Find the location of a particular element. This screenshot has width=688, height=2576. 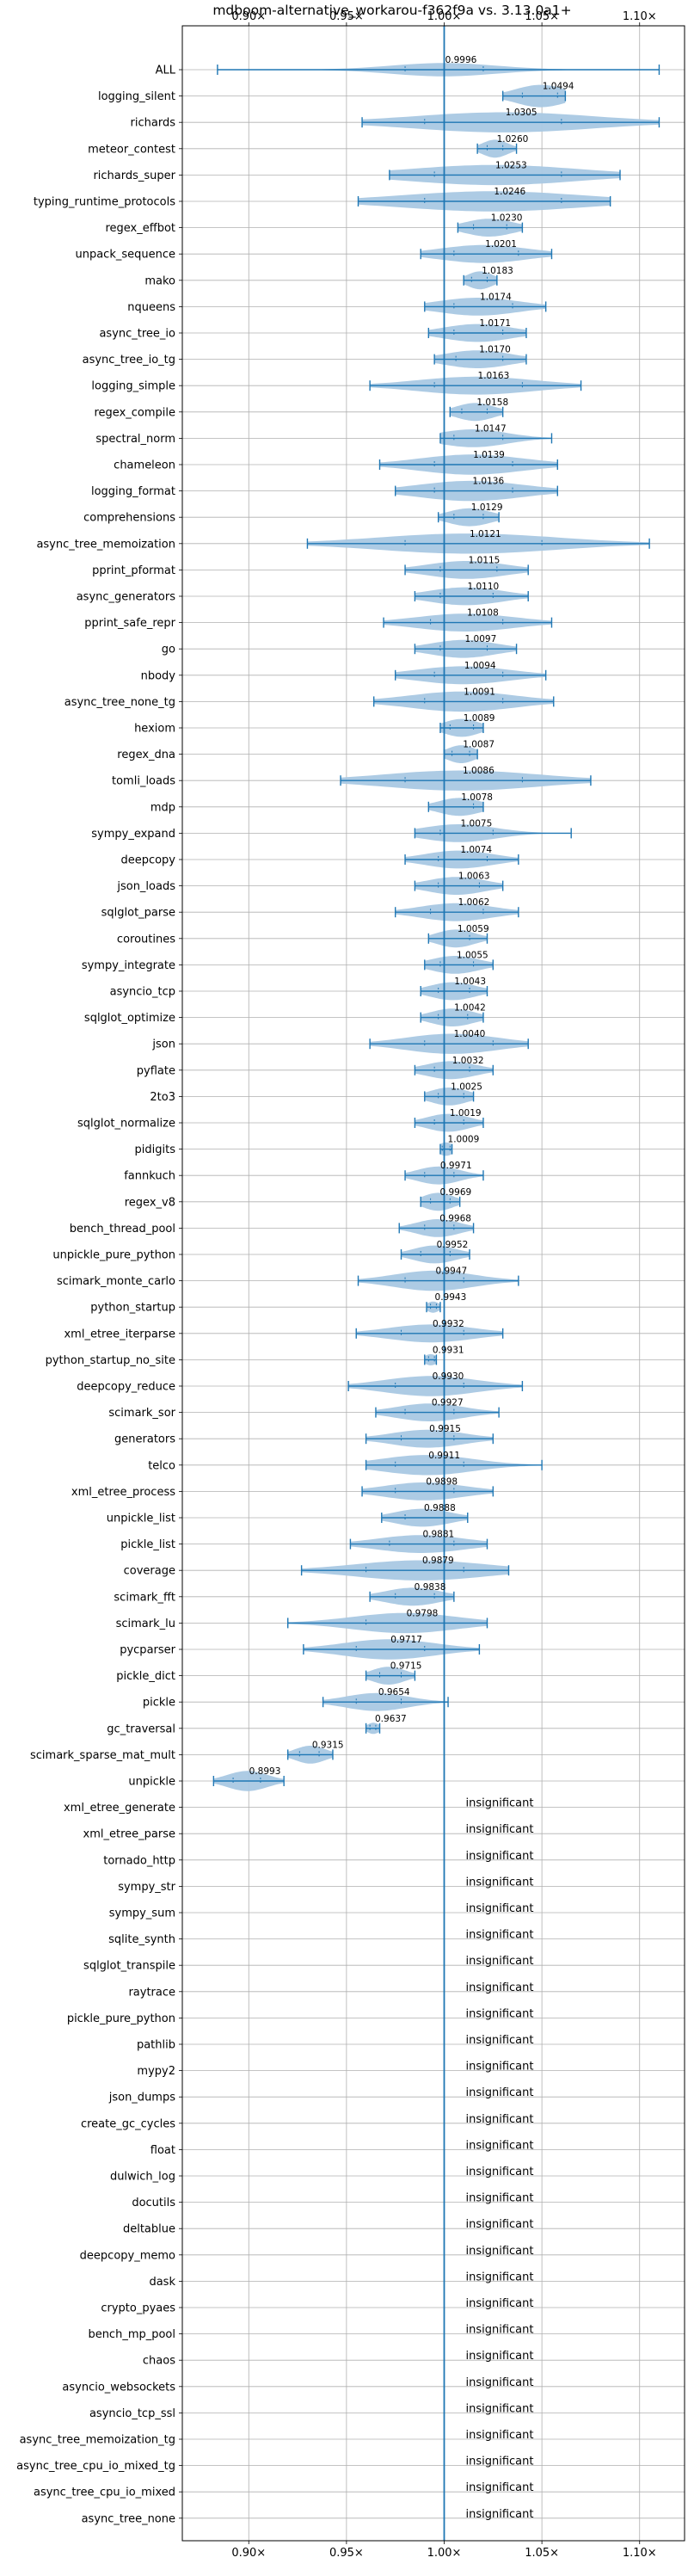

median-value-label: 0.9637 is located at coordinates (391, 1719).